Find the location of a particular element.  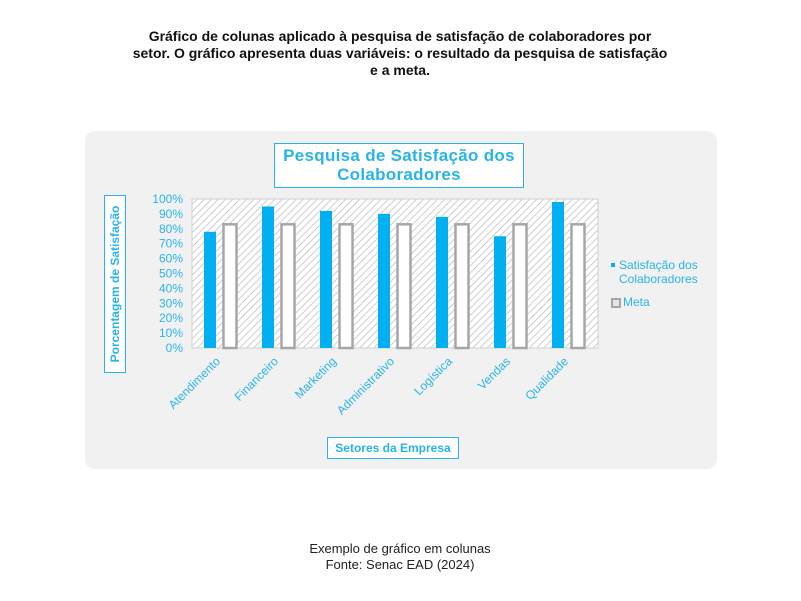

legend-item-meta: Meta is located at coordinates (630, 302).